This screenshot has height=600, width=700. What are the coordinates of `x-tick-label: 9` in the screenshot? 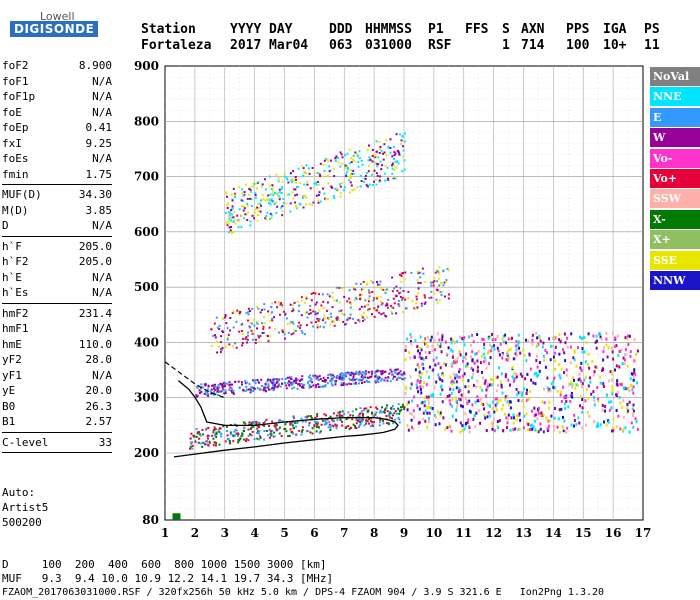 It's located at (404, 533).